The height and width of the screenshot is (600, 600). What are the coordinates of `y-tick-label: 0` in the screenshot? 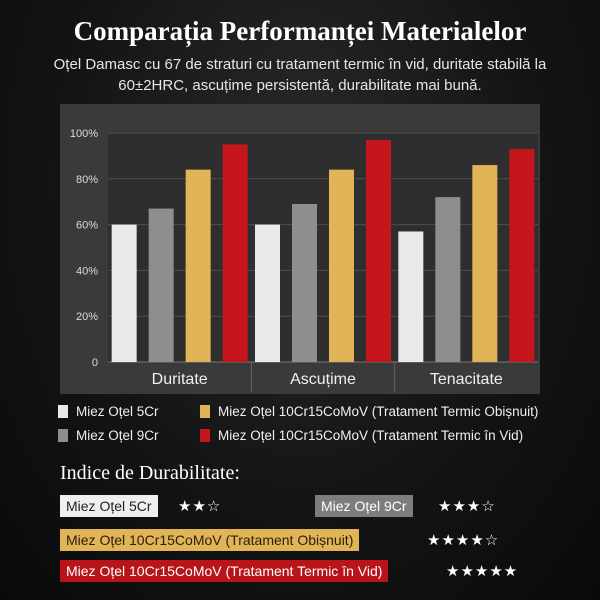 It's located at (95, 363).